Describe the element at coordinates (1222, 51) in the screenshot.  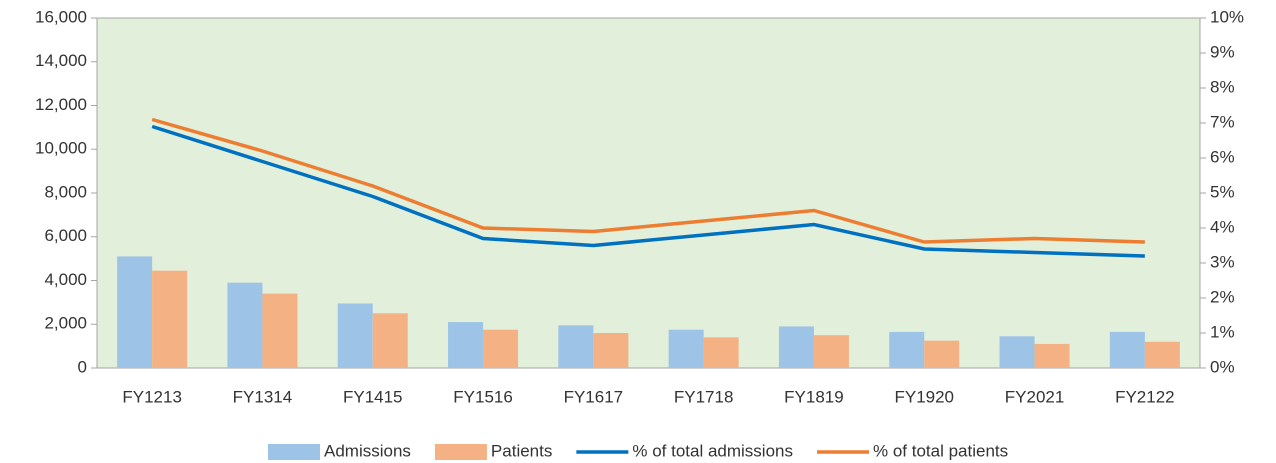
I see `y2-tick-label: 9%` at that location.